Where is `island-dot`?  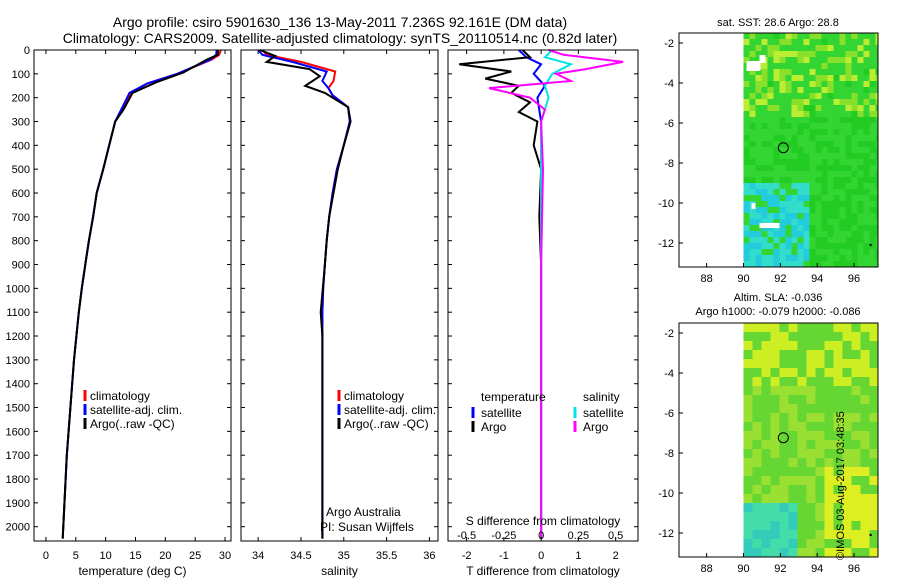 island-dot is located at coordinates (870, 245).